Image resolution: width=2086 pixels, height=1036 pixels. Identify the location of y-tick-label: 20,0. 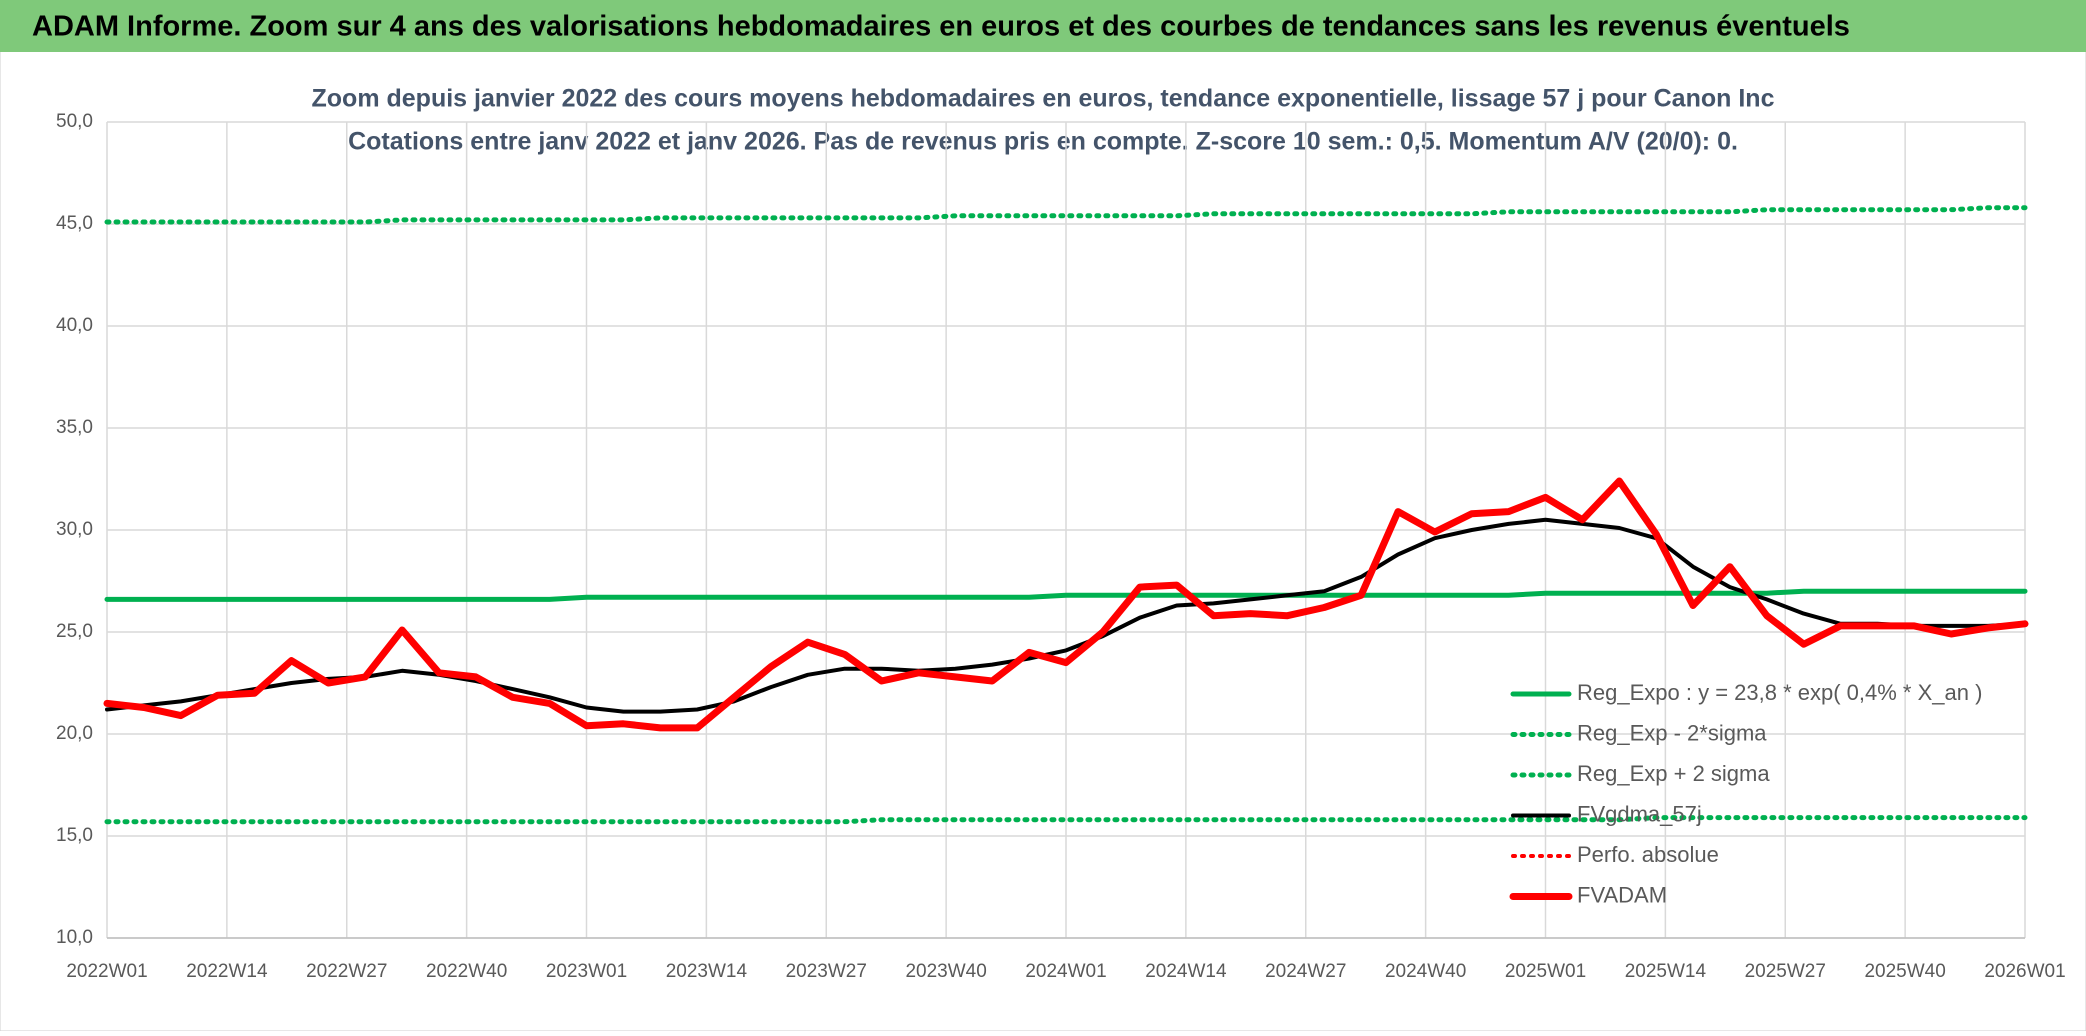
(74, 733).